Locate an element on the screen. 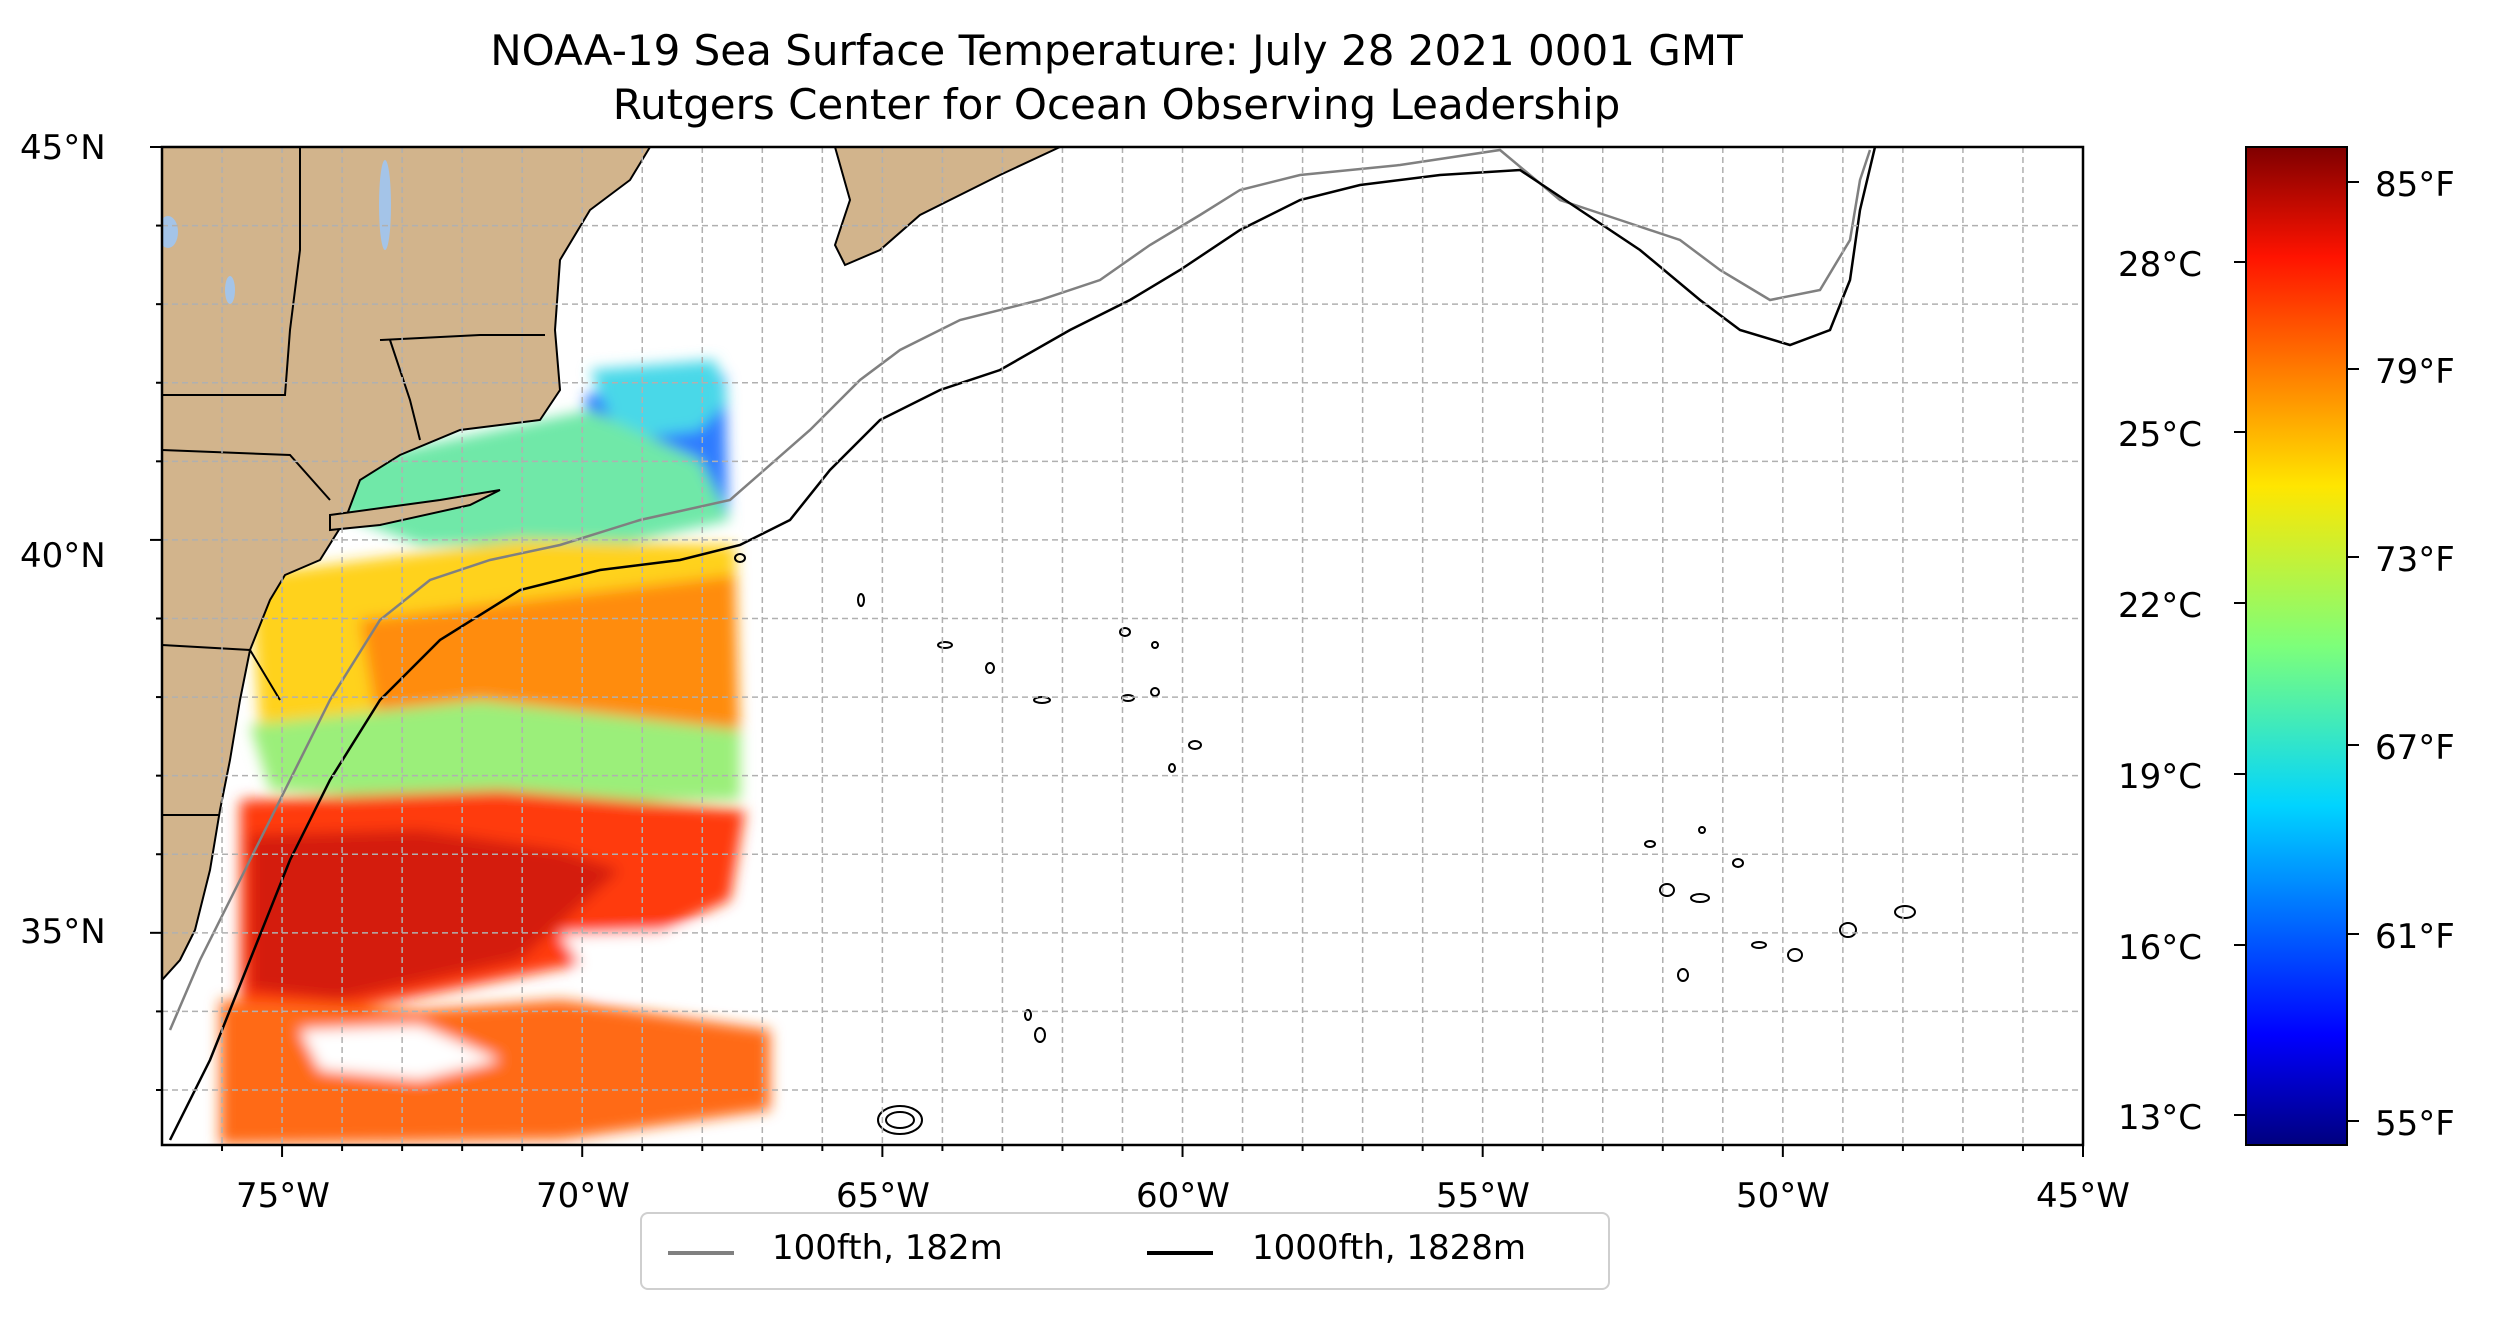 The image size is (2502, 1318). colorbar is located at coordinates (2296, 646).